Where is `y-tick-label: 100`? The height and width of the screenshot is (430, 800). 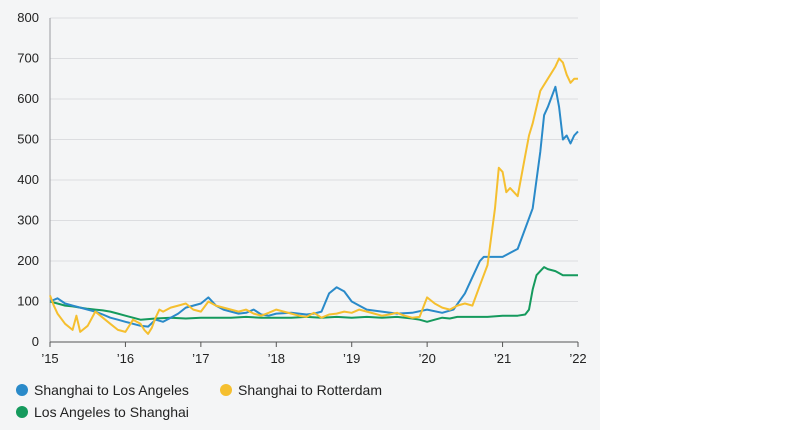 y-tick-label: 100 is located at coordinates (28, 301).